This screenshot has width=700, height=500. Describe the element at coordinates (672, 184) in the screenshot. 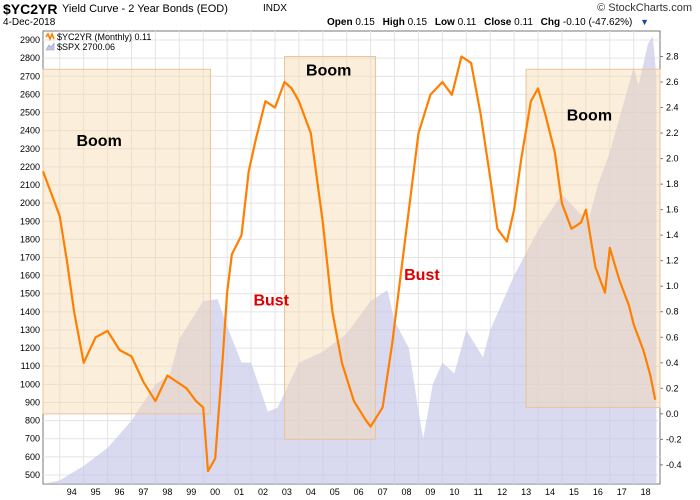

I see `right-tick-label: 1.8` at that location.